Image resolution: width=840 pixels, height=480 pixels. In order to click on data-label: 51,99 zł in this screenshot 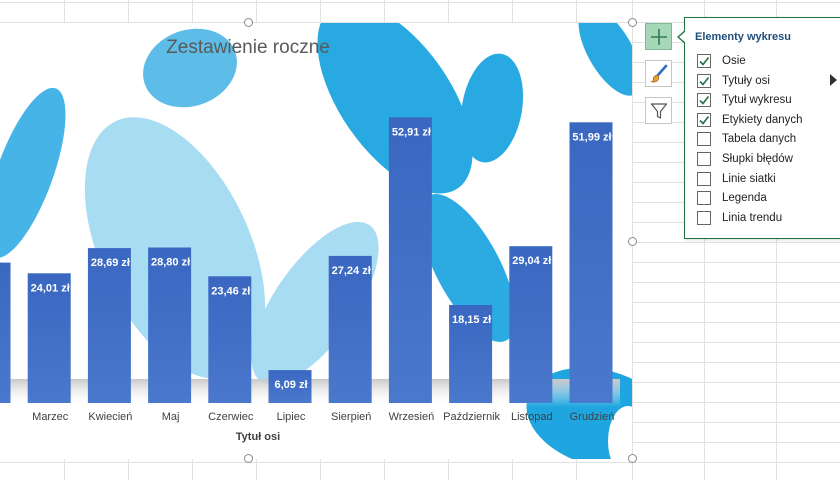, I will do `click(591, 137)`.